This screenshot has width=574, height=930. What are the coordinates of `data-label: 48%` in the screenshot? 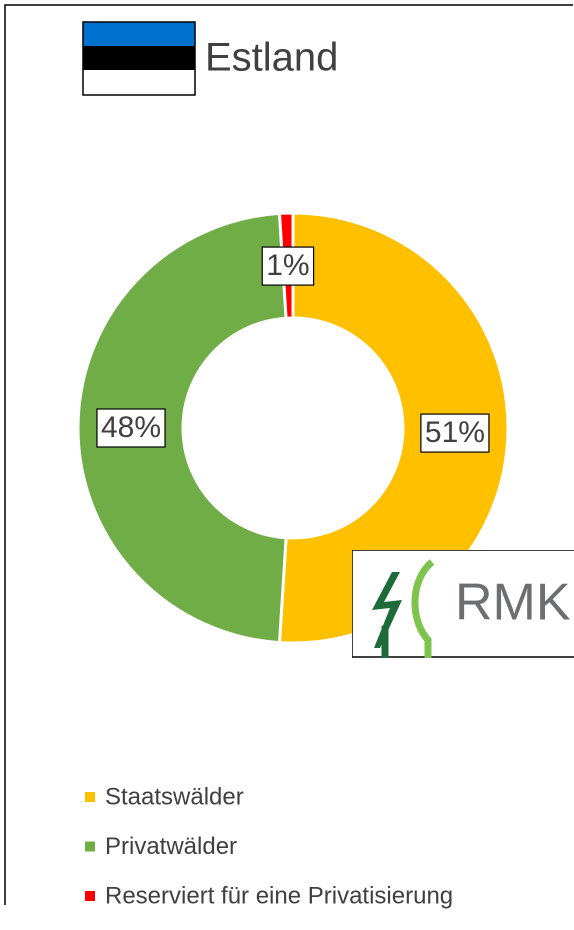 It's located at (131, 428).